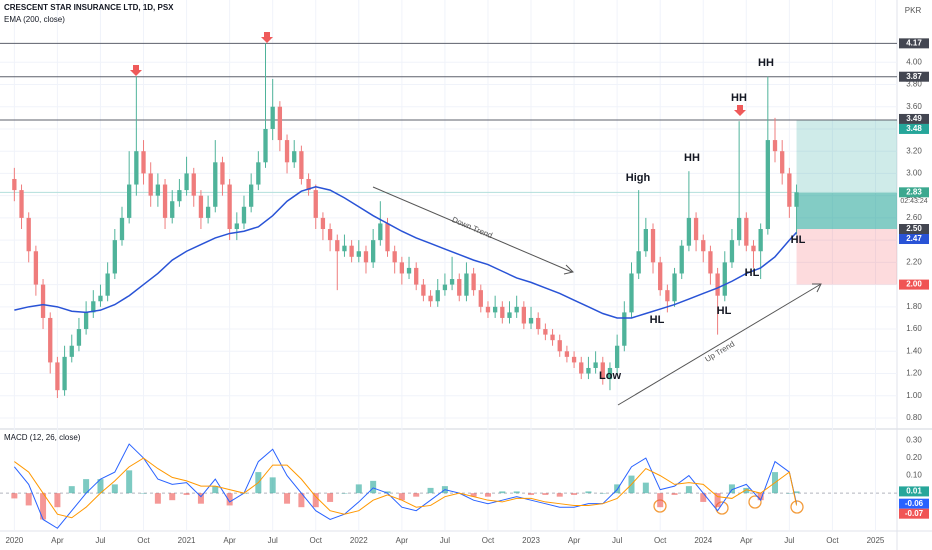 The width and height of the screenshot is (932, 550). I want to click on price-label: 4.17, so click(914, 42).